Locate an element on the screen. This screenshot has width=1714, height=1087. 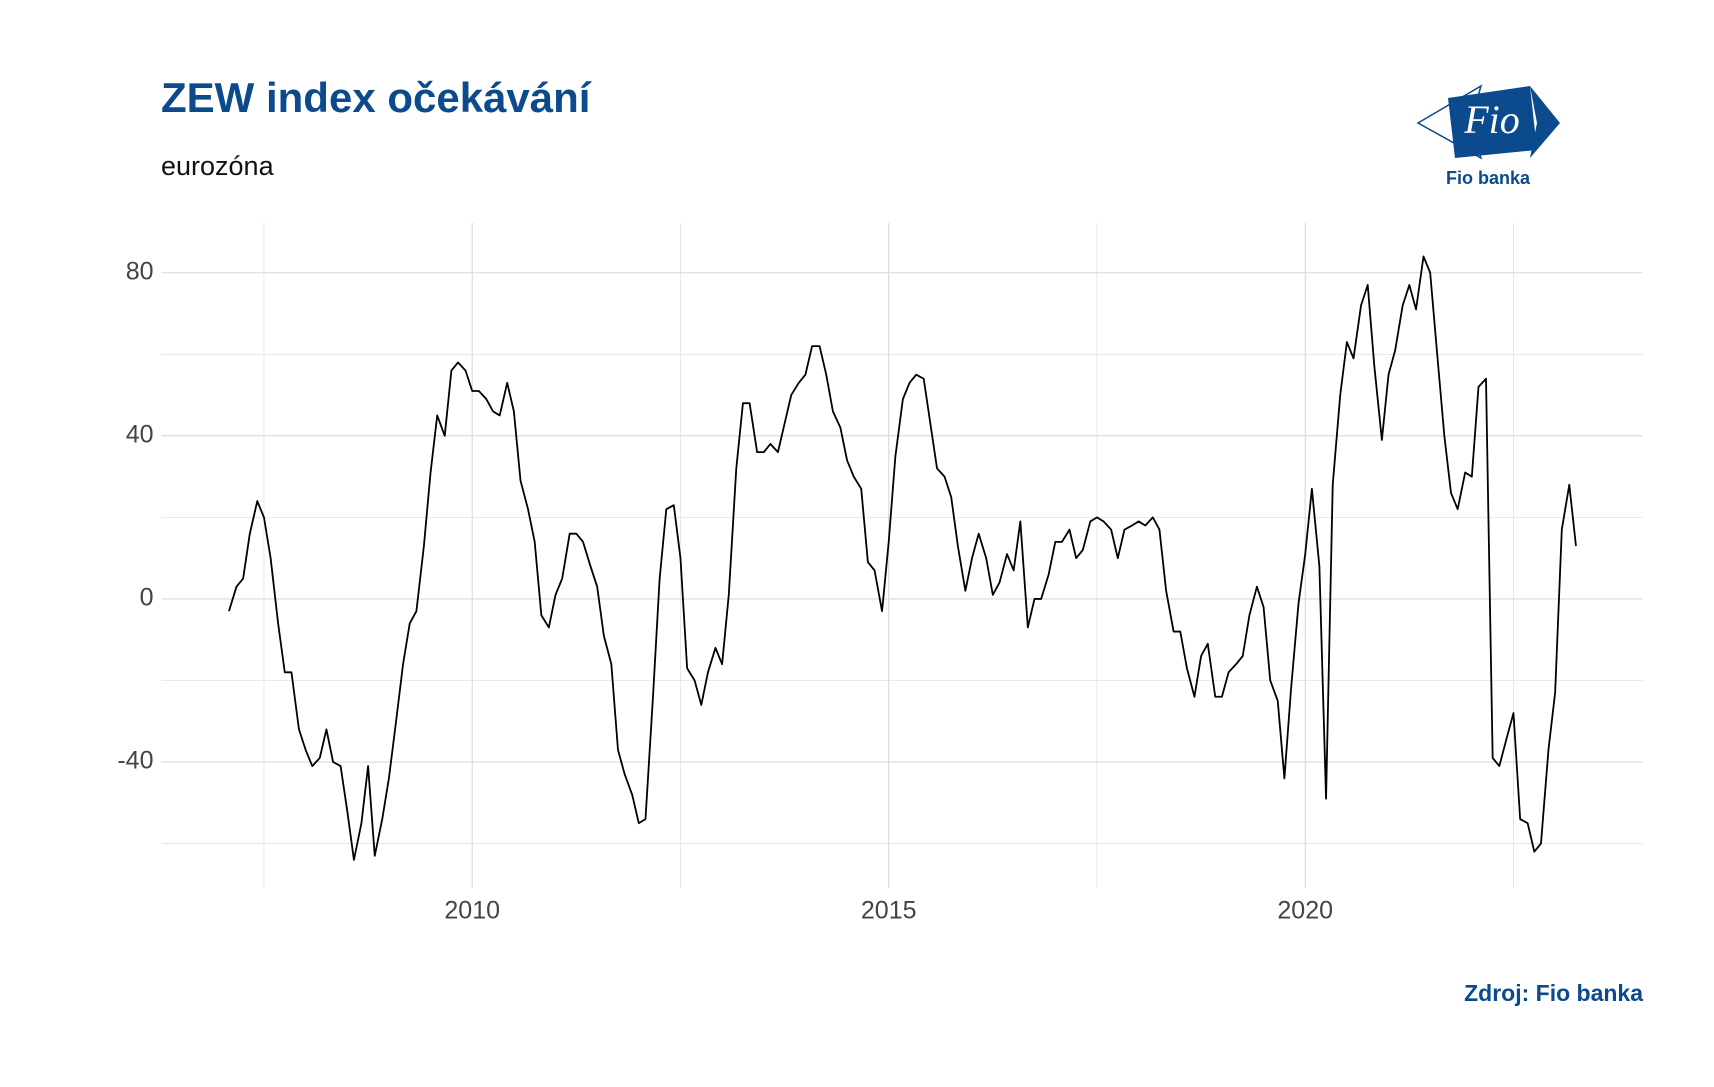
logo-square is located at coordinates (1492, 122).